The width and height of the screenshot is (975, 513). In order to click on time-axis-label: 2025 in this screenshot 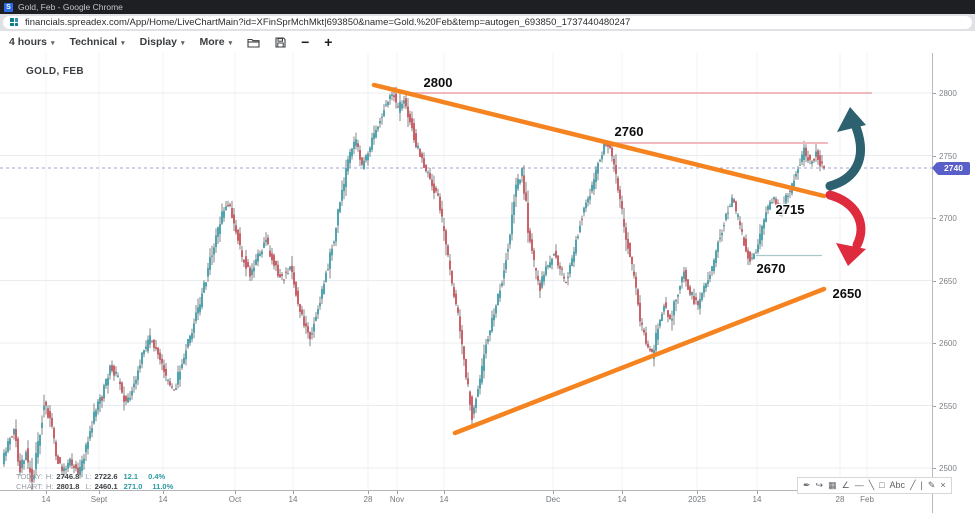, I will do `click(697, 499)`.